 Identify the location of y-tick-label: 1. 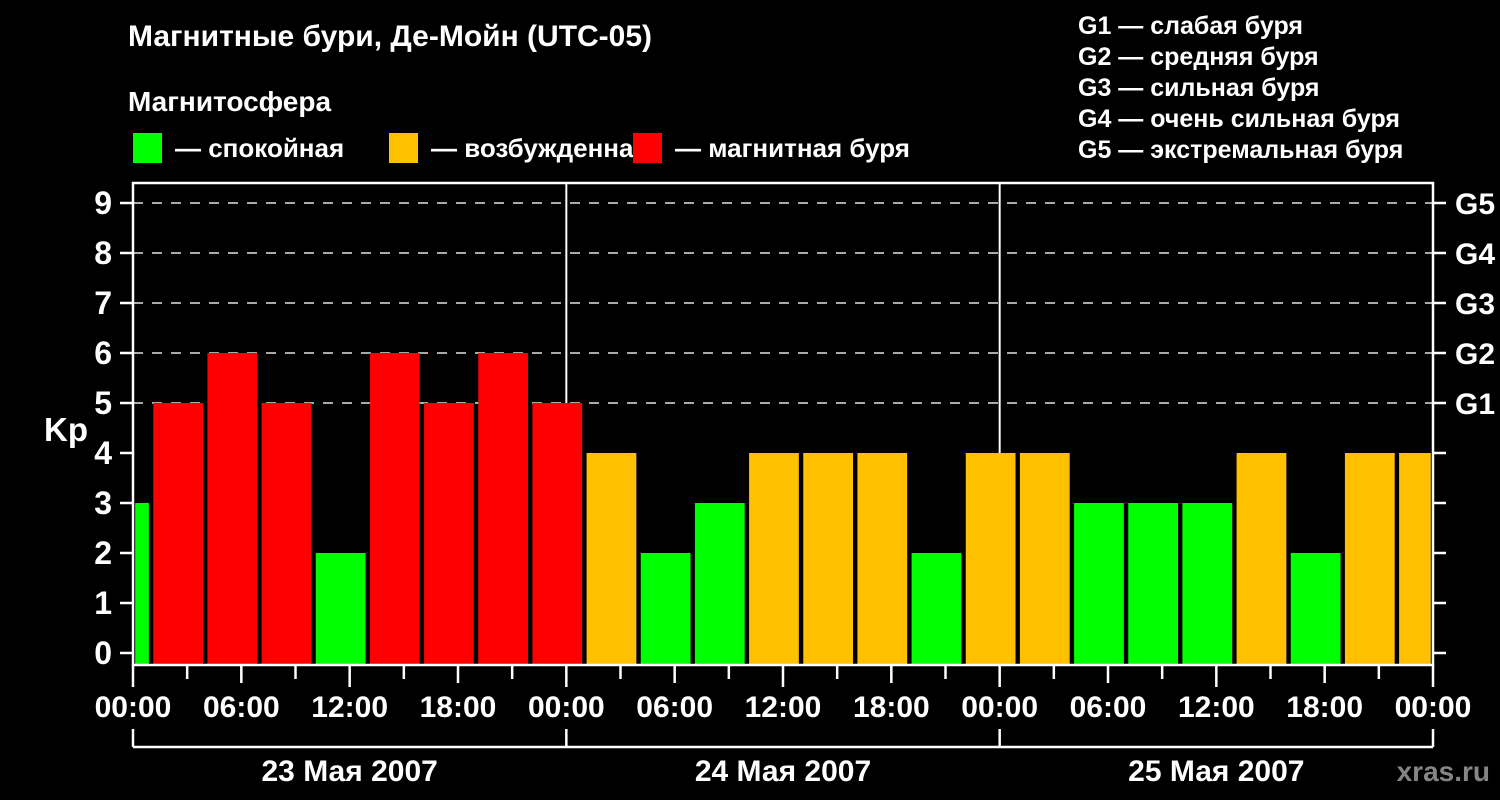
(103, 603).